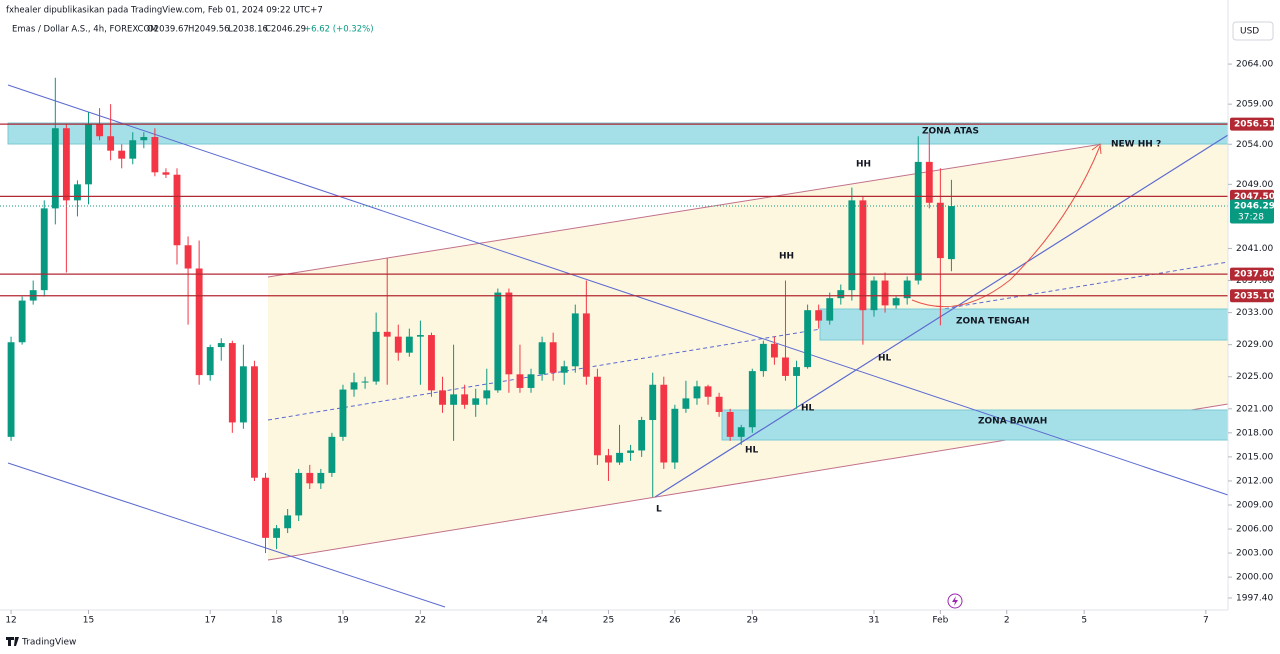 Image resolution: width=1280 pixels, height=654 pixels. I want to click on zone-atas, so click(618, 133).